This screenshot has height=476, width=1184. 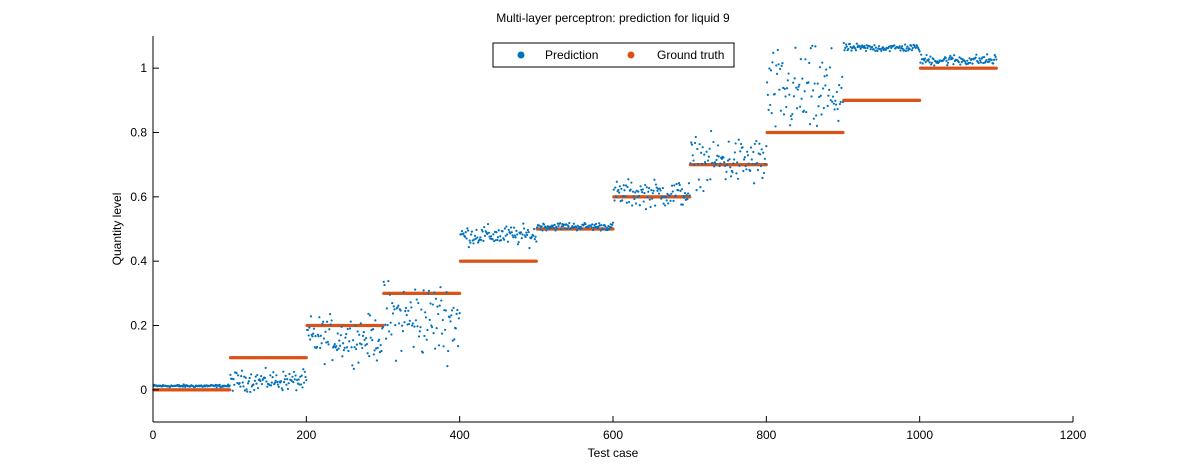 What do you see at coordinates (153, 435) in the screenshot?
I see `x-tick-label: 0` at bounding box center [153, 435].